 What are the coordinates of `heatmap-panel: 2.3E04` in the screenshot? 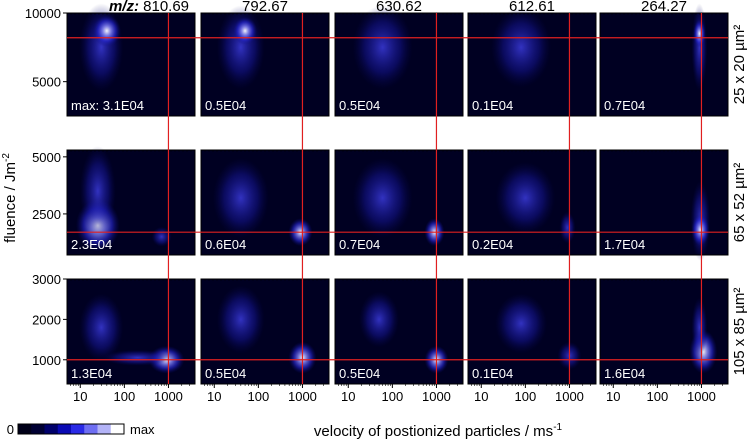 It's located at (131, 201).